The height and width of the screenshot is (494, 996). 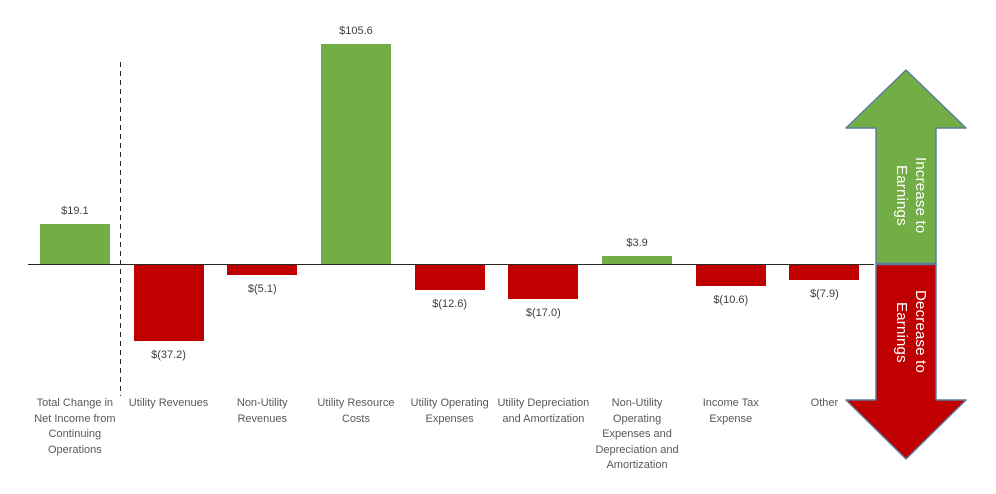 I want to click on value-label: $(37.2), so click(x=168, y=355).